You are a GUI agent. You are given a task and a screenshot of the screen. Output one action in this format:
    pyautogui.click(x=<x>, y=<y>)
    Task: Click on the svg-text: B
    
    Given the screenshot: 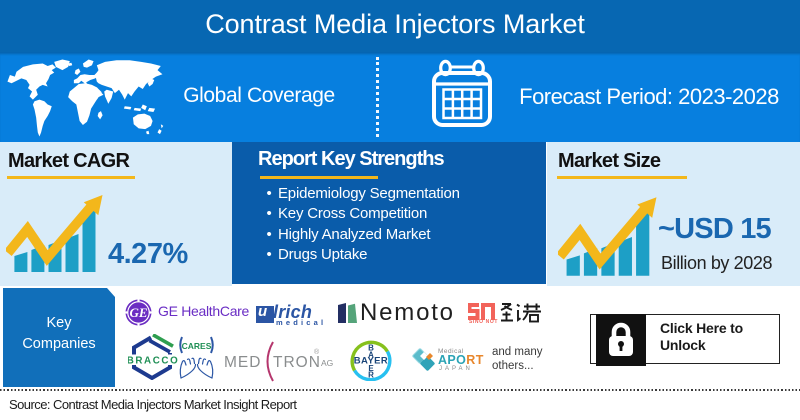 What is the action you would take?
    pyautogui.click(x=371, y=348)
    